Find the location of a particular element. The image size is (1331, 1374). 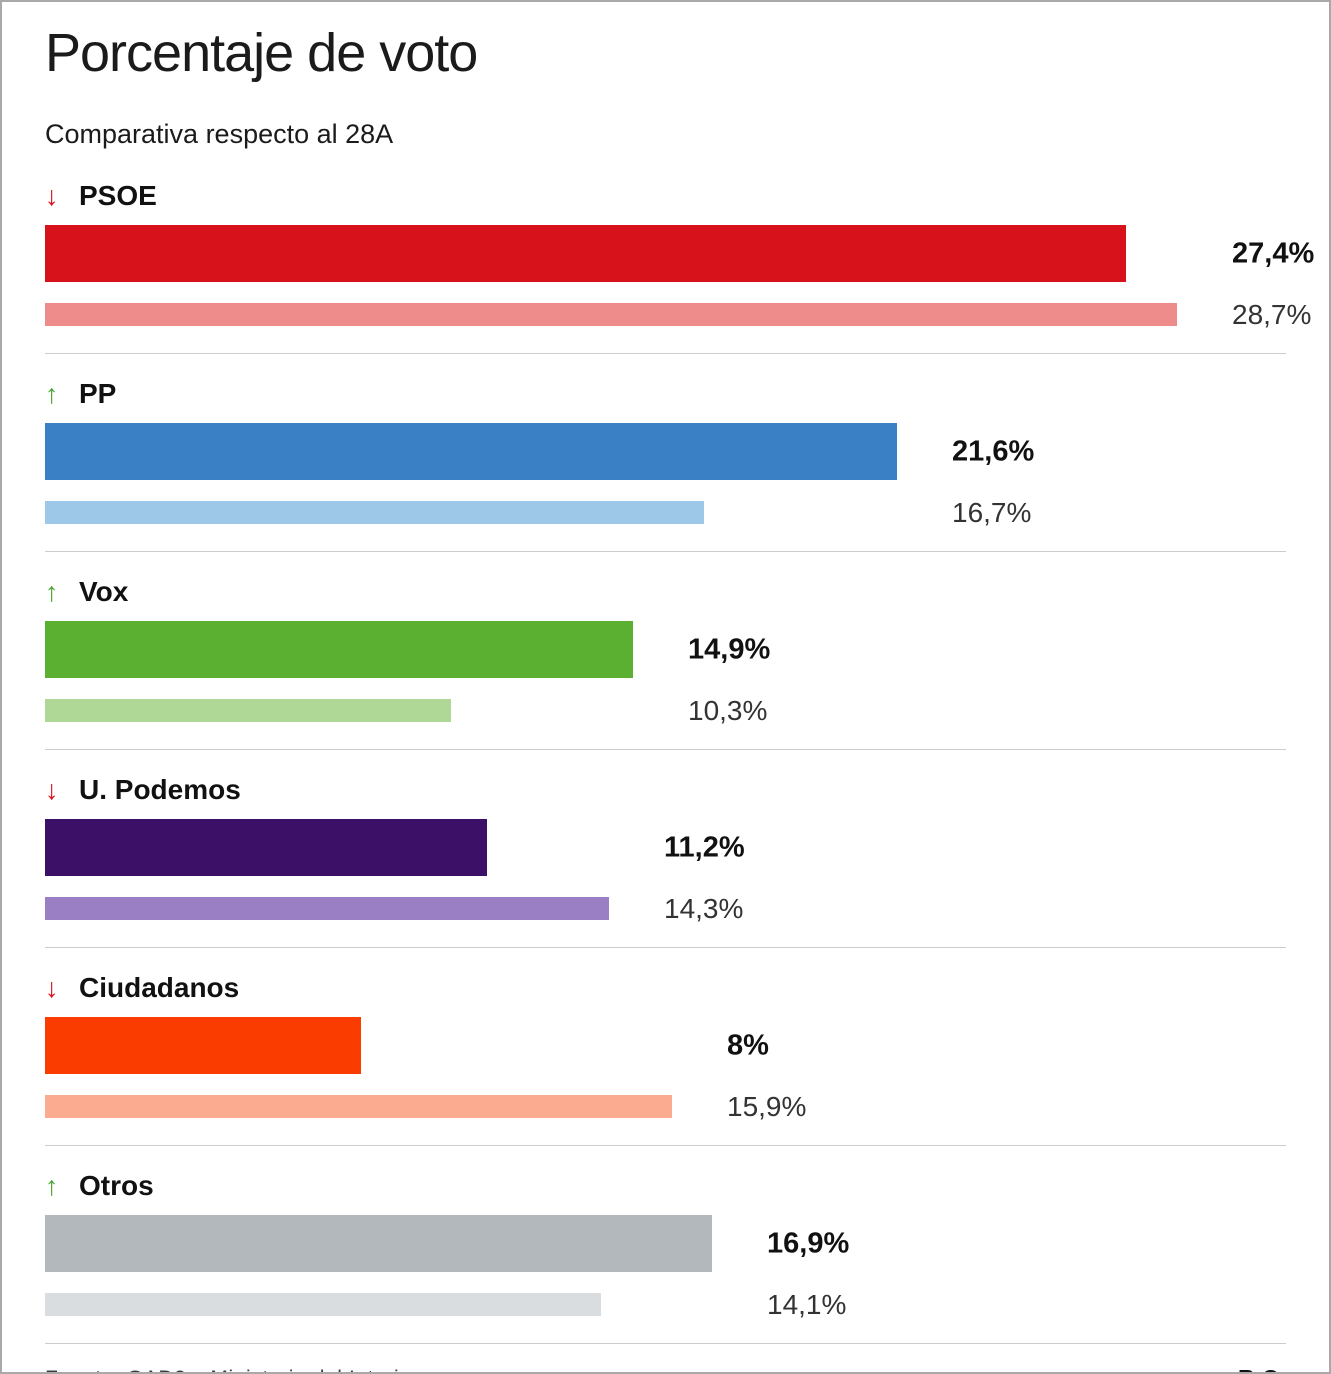

credit-name: R.C. is located at coordinates (1262, 1368).